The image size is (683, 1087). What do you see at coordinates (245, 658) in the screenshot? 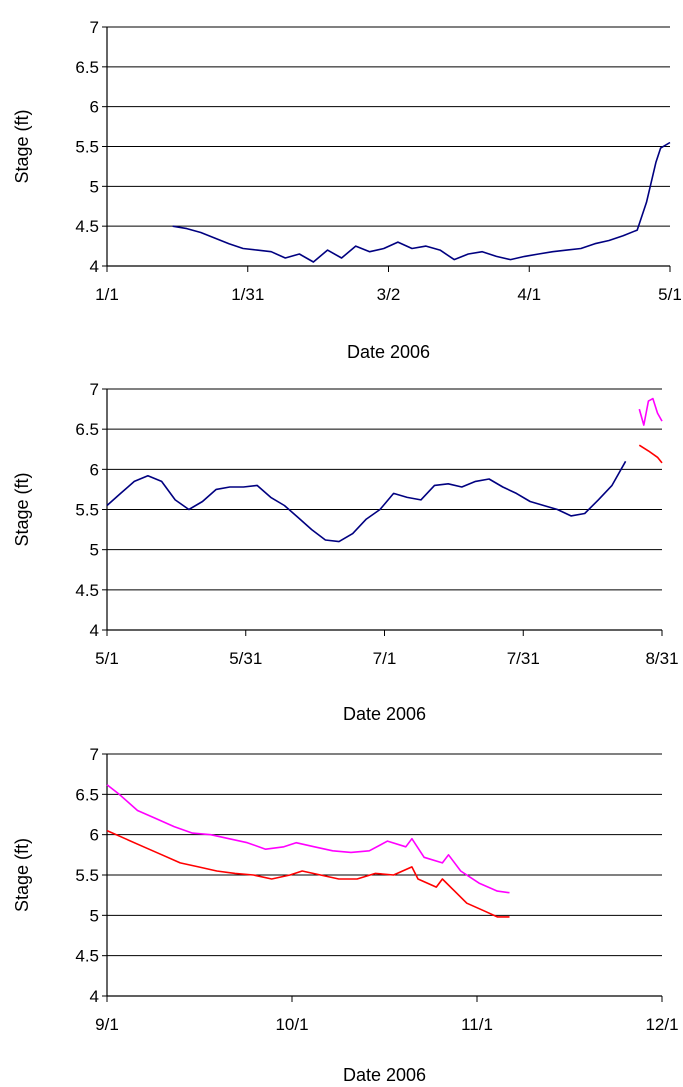
I see `x-tick-label: 5/31` at bounding box center [245, 658].